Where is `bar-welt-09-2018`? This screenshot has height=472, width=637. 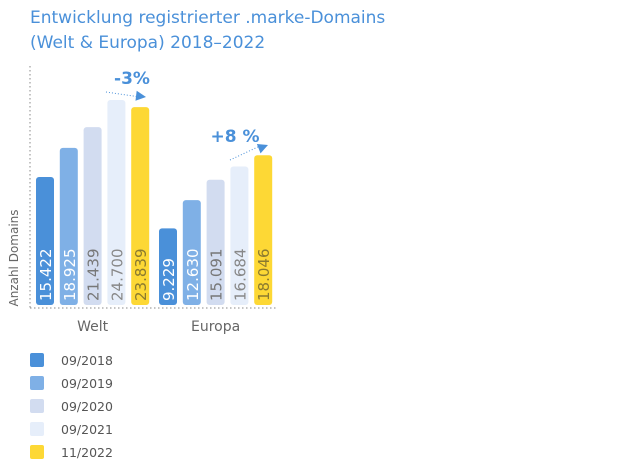
bar-welt-09-2018 is located at coordinates (45, 241).